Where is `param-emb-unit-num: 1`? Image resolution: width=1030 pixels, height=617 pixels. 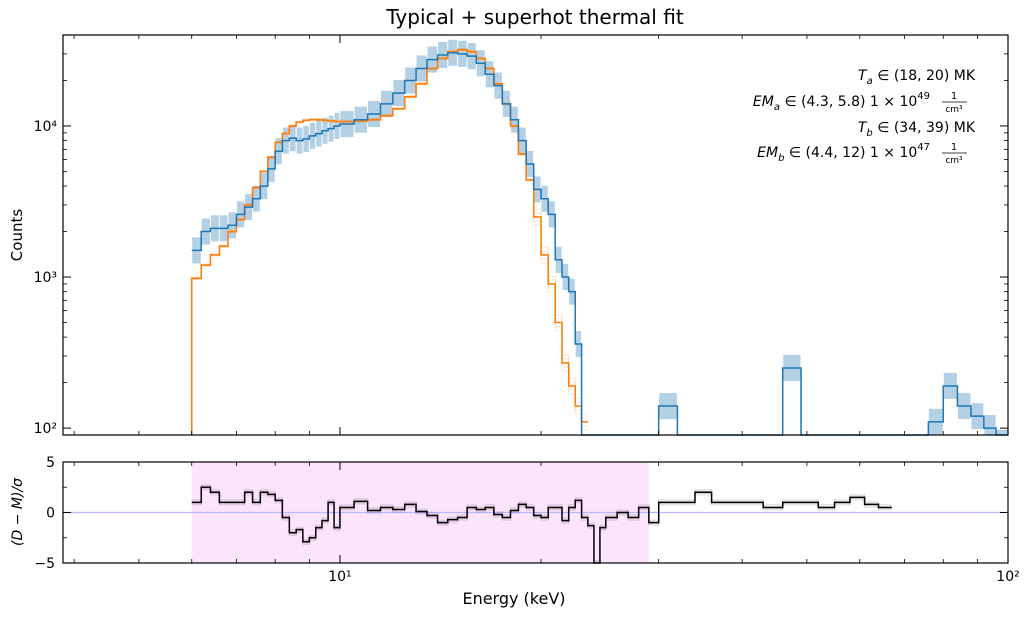
param-emb-unit-num: 1 is located at coordinates (954, 147).